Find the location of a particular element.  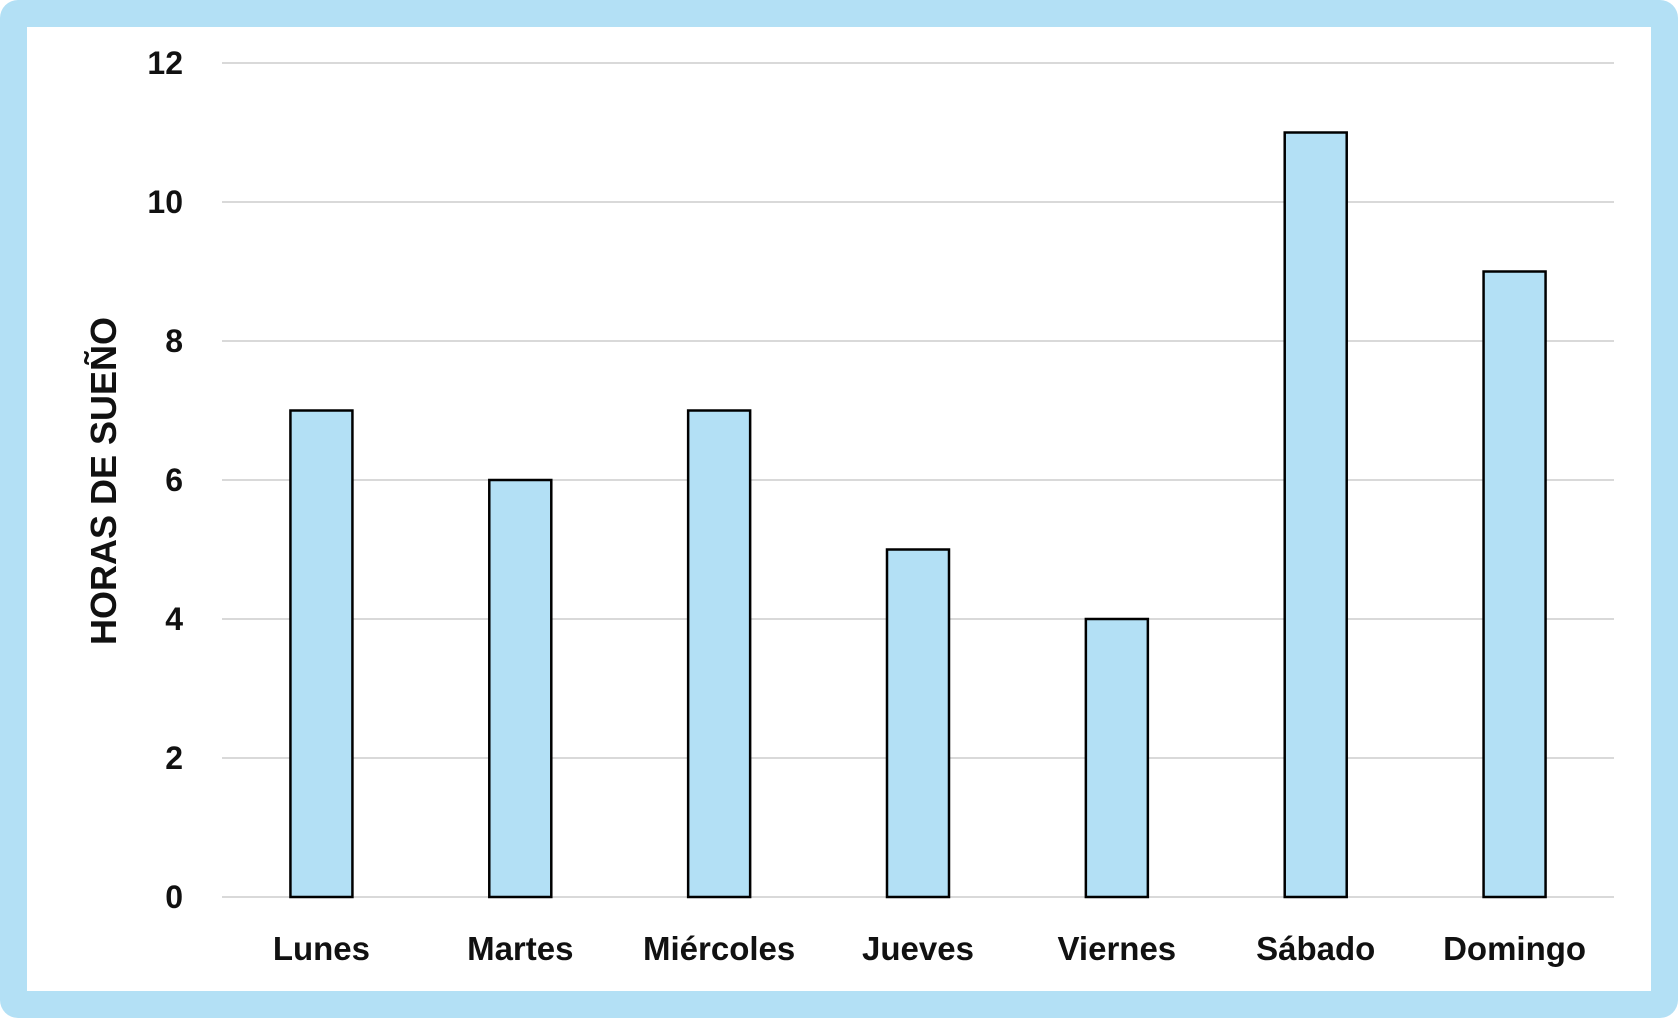

y-tick-label: 10 is located at coordinates (165, 202).